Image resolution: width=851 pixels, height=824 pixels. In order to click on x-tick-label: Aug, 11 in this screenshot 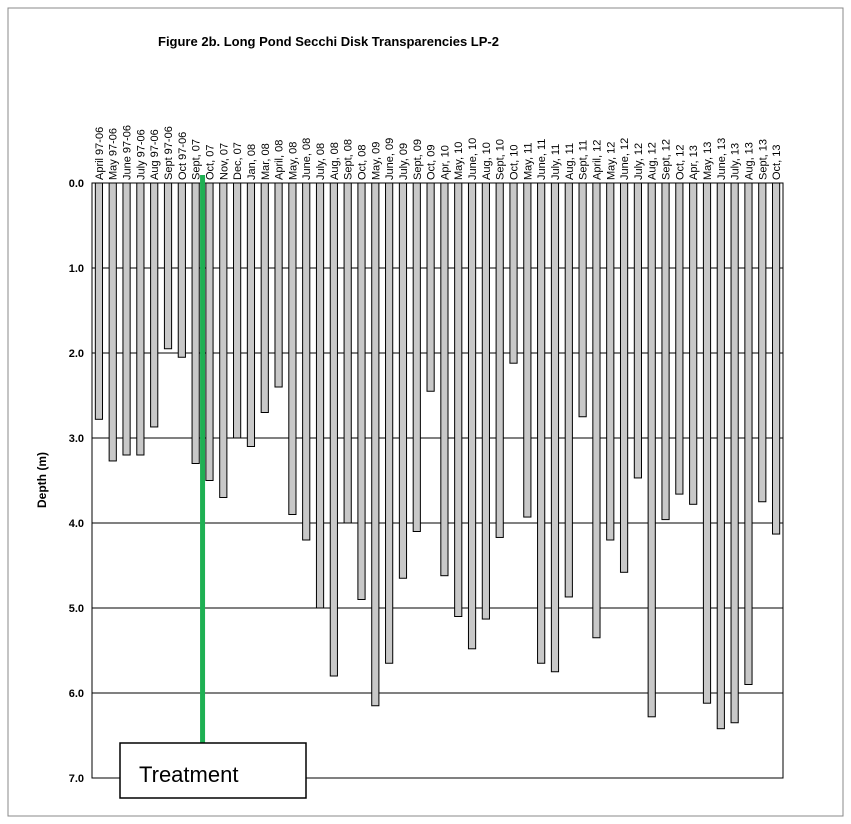, I will do `click(570, 161)`.